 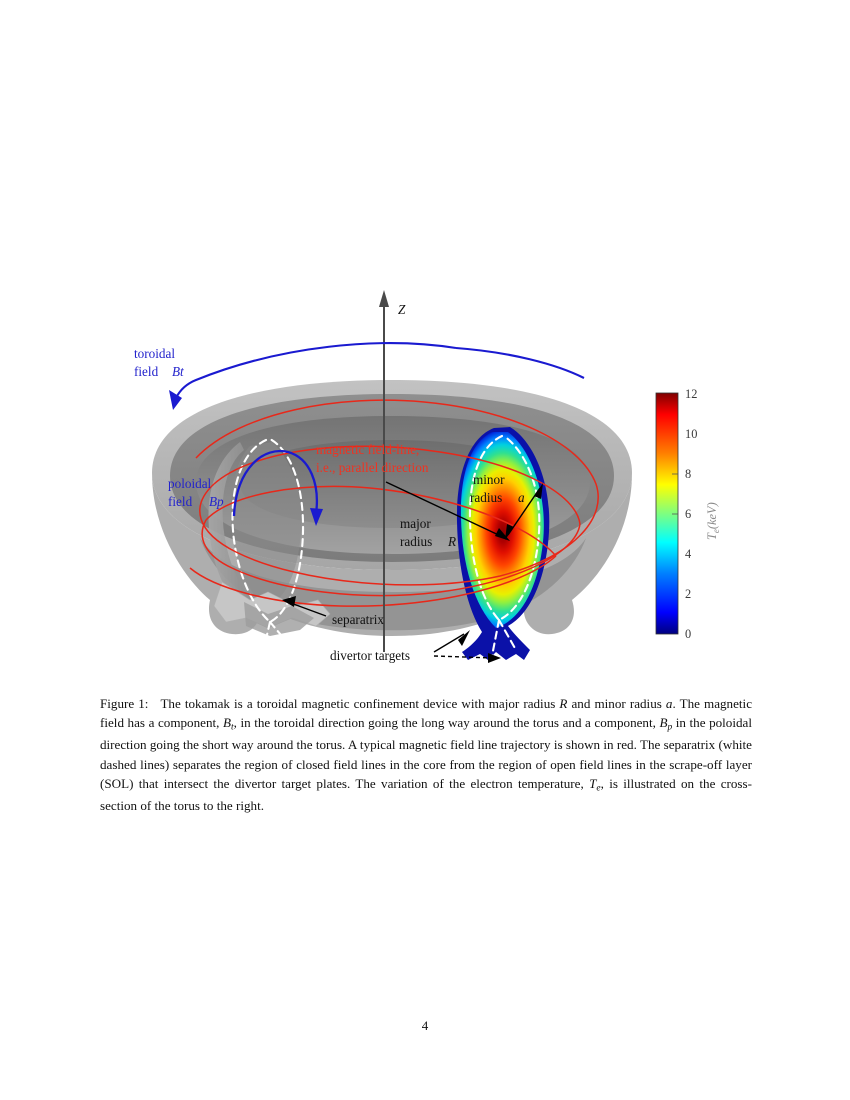 What do you see at coordinates (416, 541) in the screenshot?
I see `major-radius-label-line2: radius` at bounding box center [416, 541].